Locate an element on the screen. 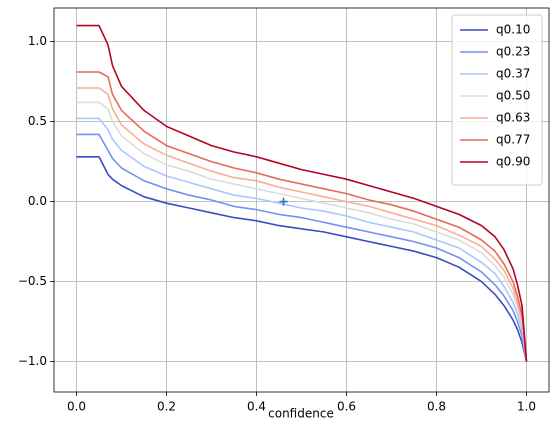 The image size is (559, 432). legend-label: q0.37 is located at coordinates (513, 74).